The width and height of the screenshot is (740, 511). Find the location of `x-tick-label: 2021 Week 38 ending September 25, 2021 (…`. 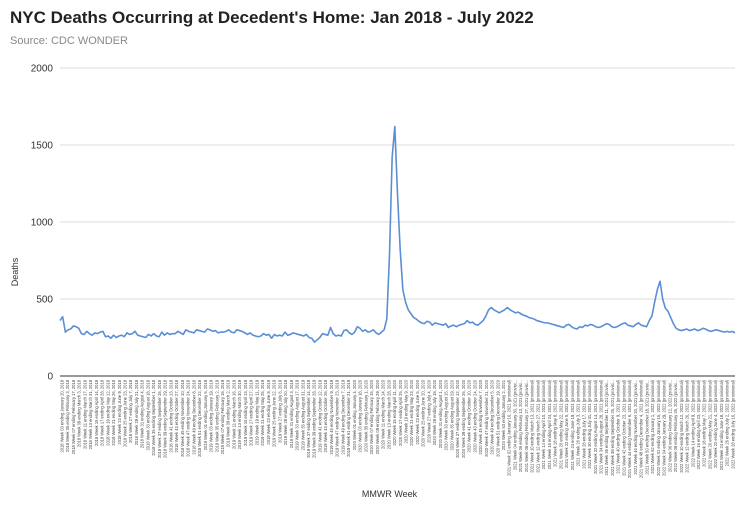

x-tick-label: 2021 Week 38 ending September 25, 2021 (… is located at coordinates (612, 428).